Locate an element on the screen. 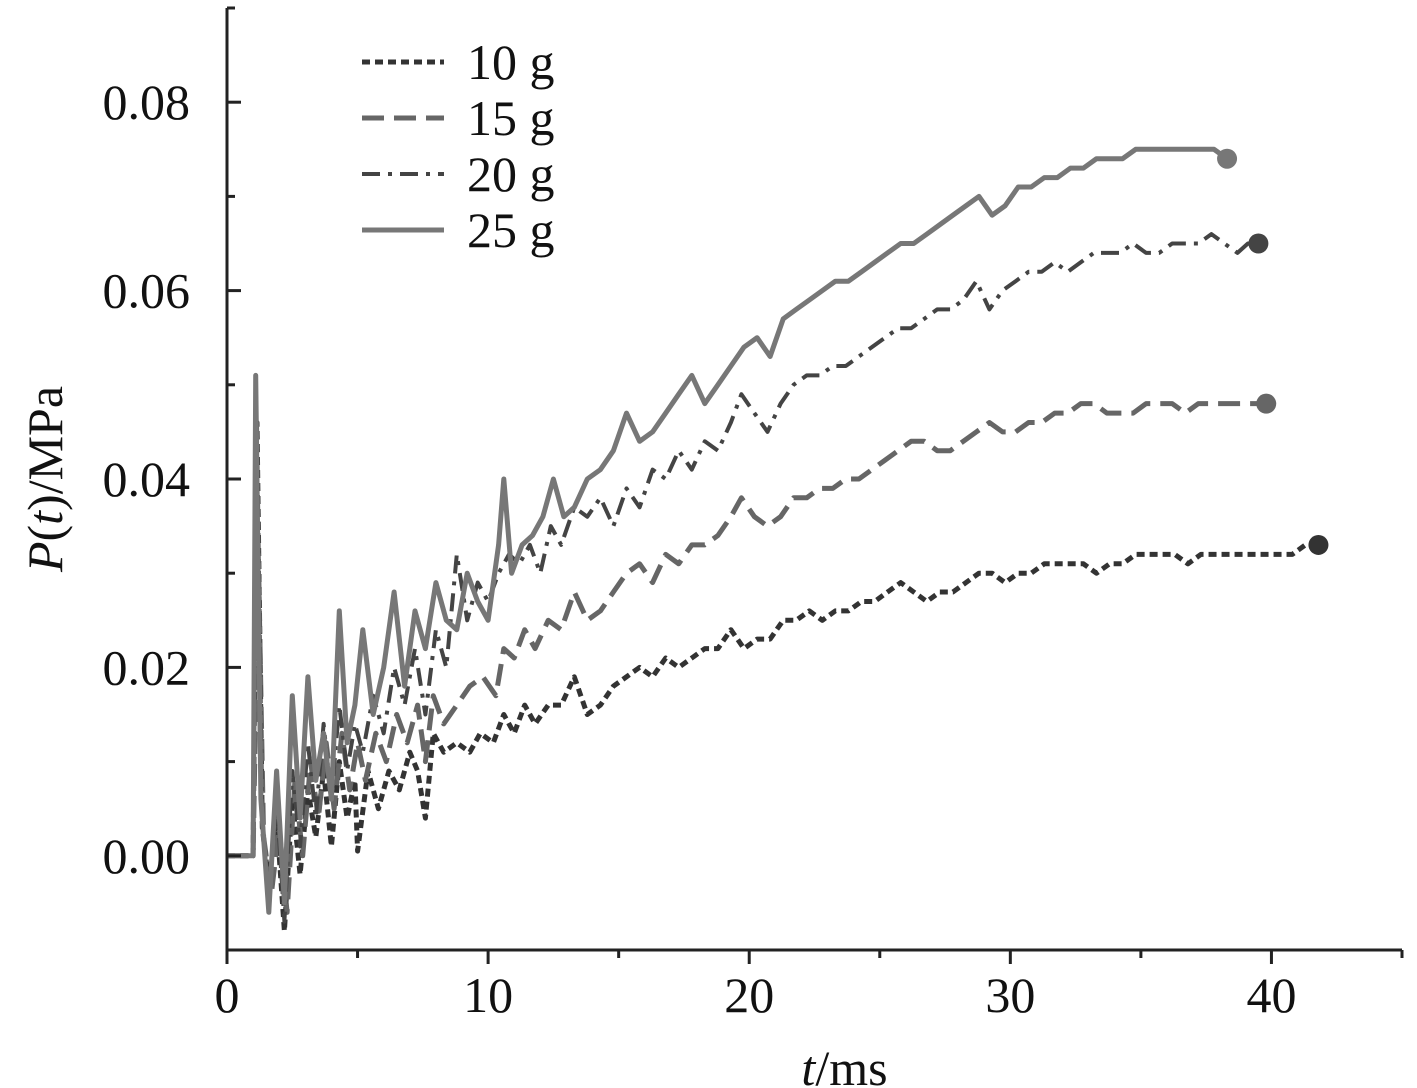 The height and width of the screenshot is (1088, 1417). y-axis-title-symbol-p: P is located at coordinates (45, 558).